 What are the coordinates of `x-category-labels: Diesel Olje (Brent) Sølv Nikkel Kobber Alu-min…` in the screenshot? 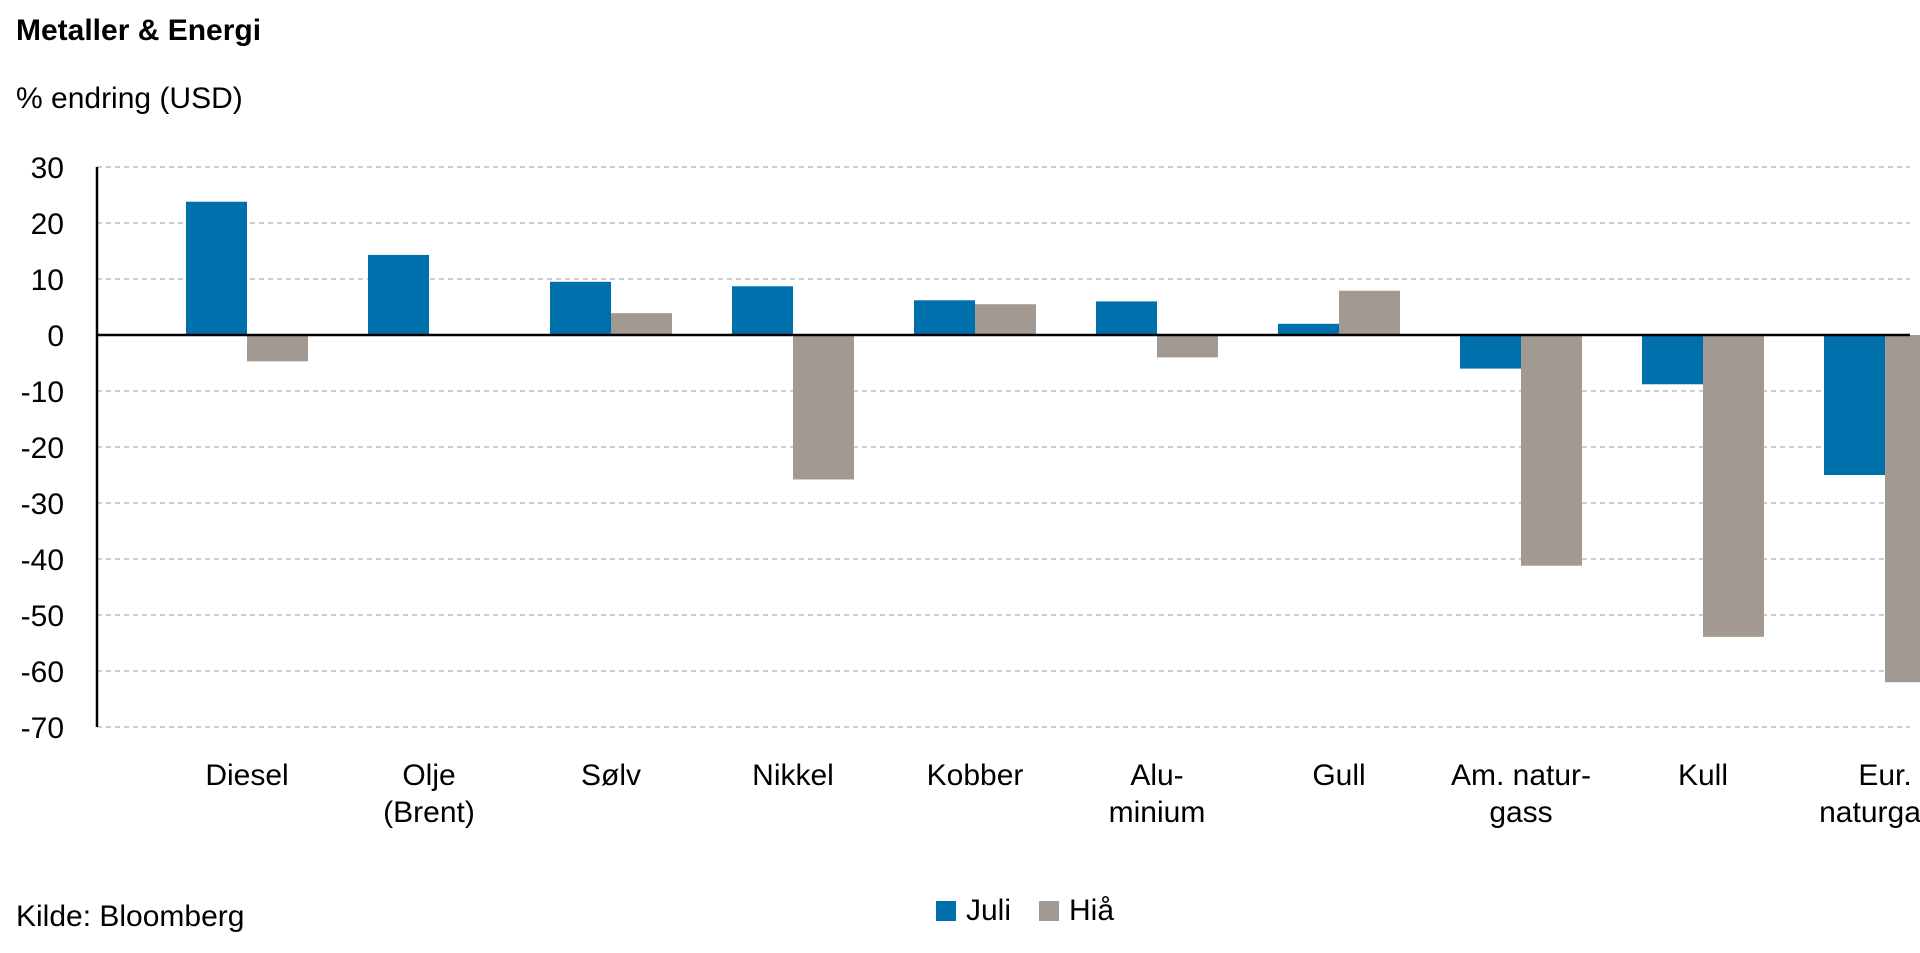 It's located at (1062, 794).